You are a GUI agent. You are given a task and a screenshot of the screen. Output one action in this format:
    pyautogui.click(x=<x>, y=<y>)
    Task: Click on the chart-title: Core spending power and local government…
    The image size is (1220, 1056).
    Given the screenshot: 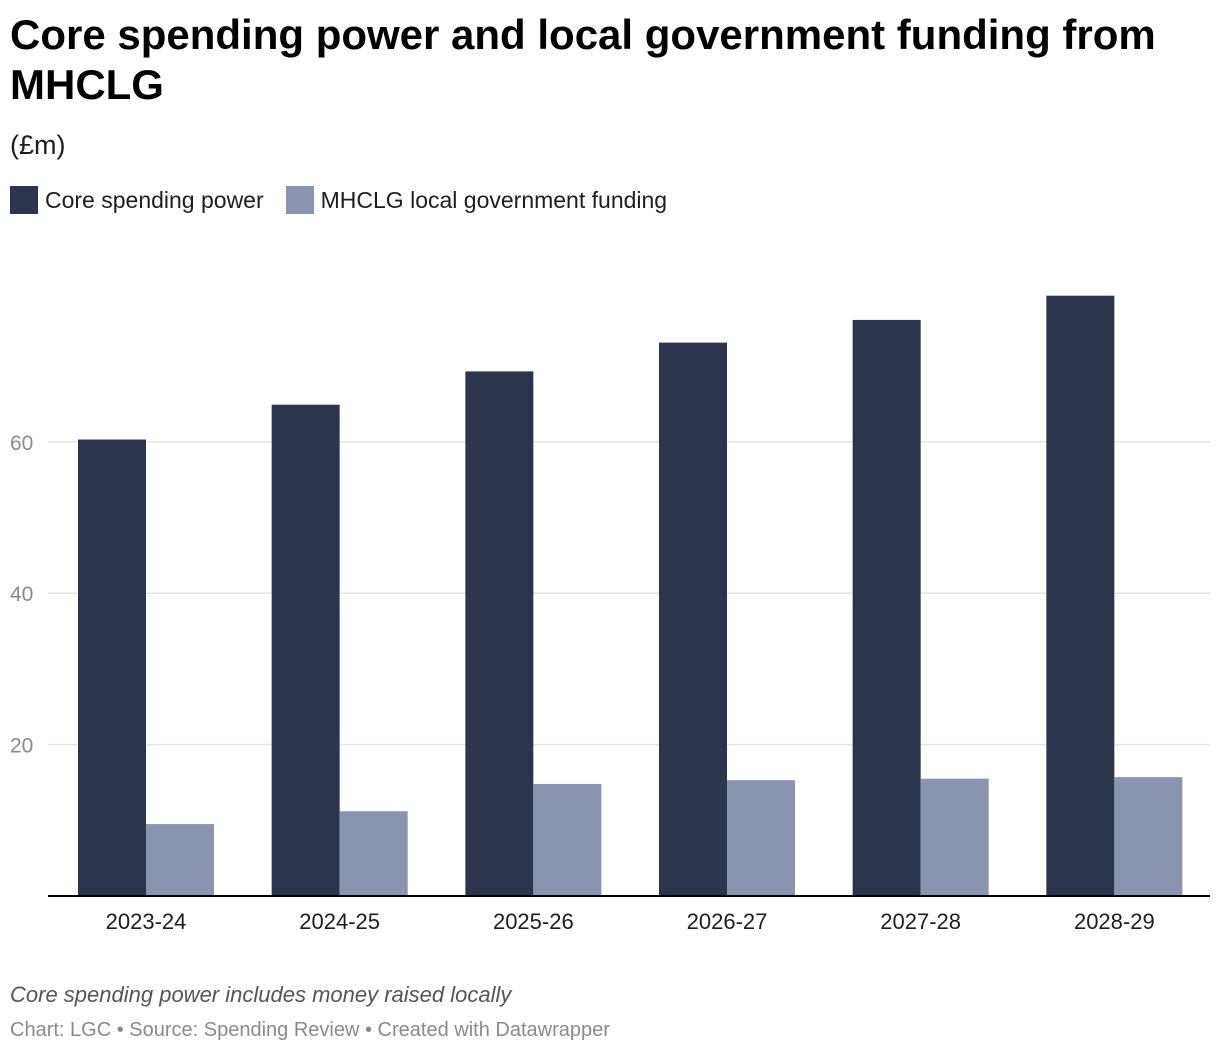 What is the action you would take?
    pyautogui.click(x=583, y=59)
    